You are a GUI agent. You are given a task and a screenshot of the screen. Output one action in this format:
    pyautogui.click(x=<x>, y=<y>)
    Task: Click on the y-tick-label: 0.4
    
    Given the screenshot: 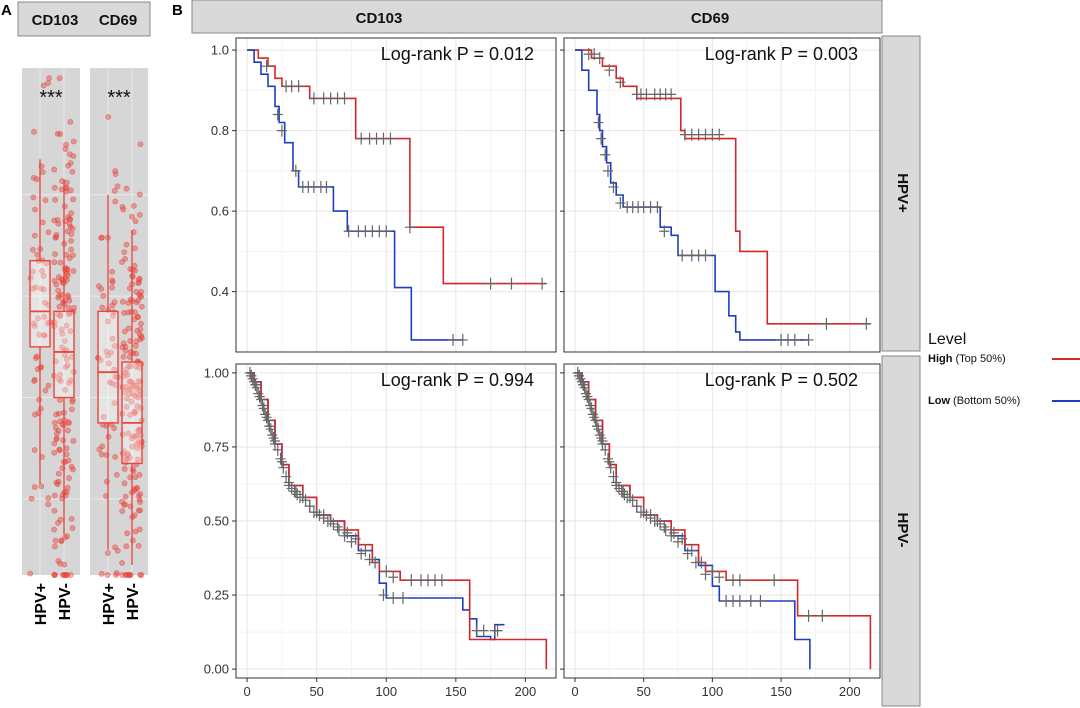 What is the action you would take?
    pyautogui.click(x=220, y=291)
    